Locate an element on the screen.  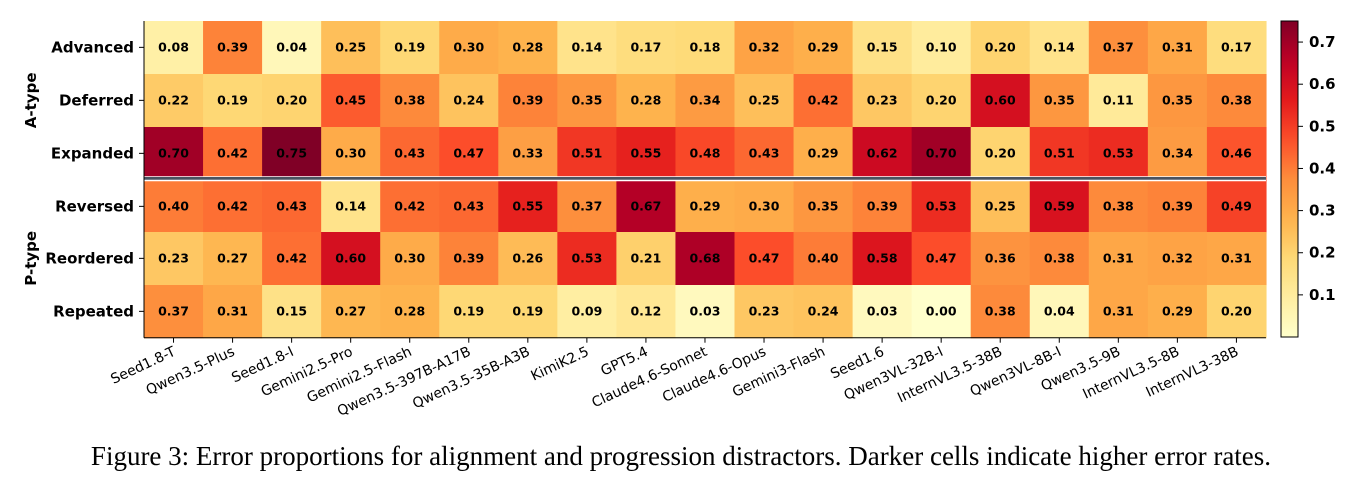
colorbar-tick-label: 0.3 is located at coordinates (1322, 211).